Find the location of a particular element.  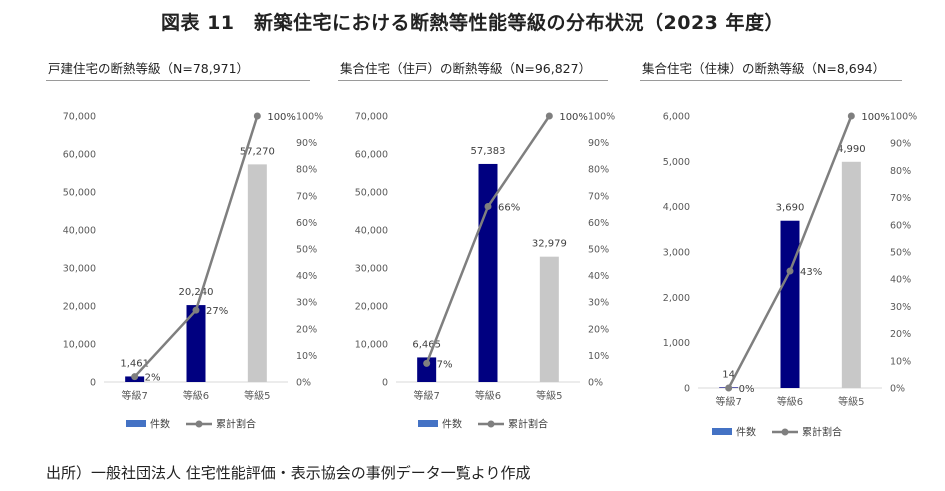

y2-tick-label: 50% is located at coordinates (306, 250).